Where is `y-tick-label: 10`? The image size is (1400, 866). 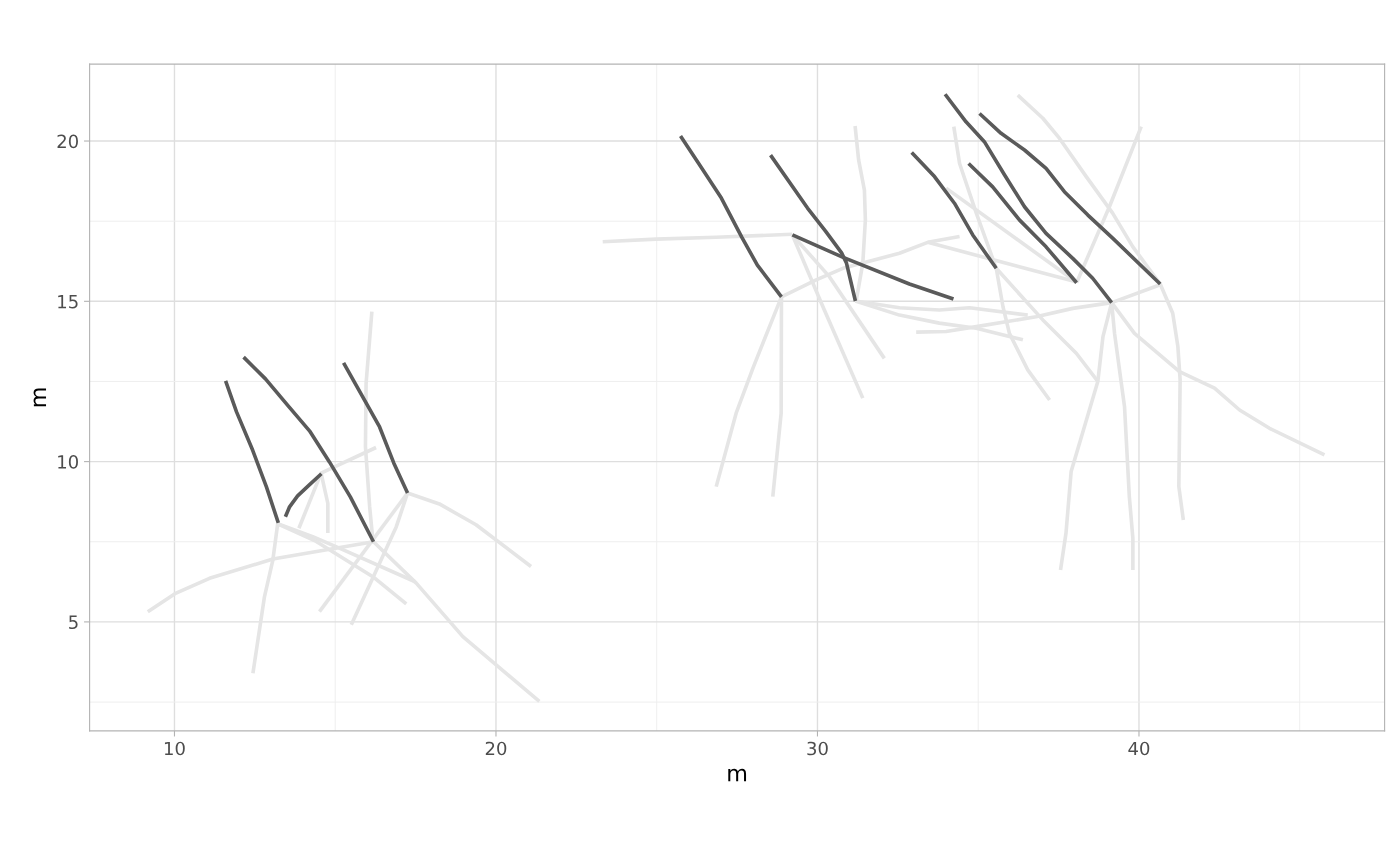
y-tick-label: 10 is located at coordinates (68, 462).